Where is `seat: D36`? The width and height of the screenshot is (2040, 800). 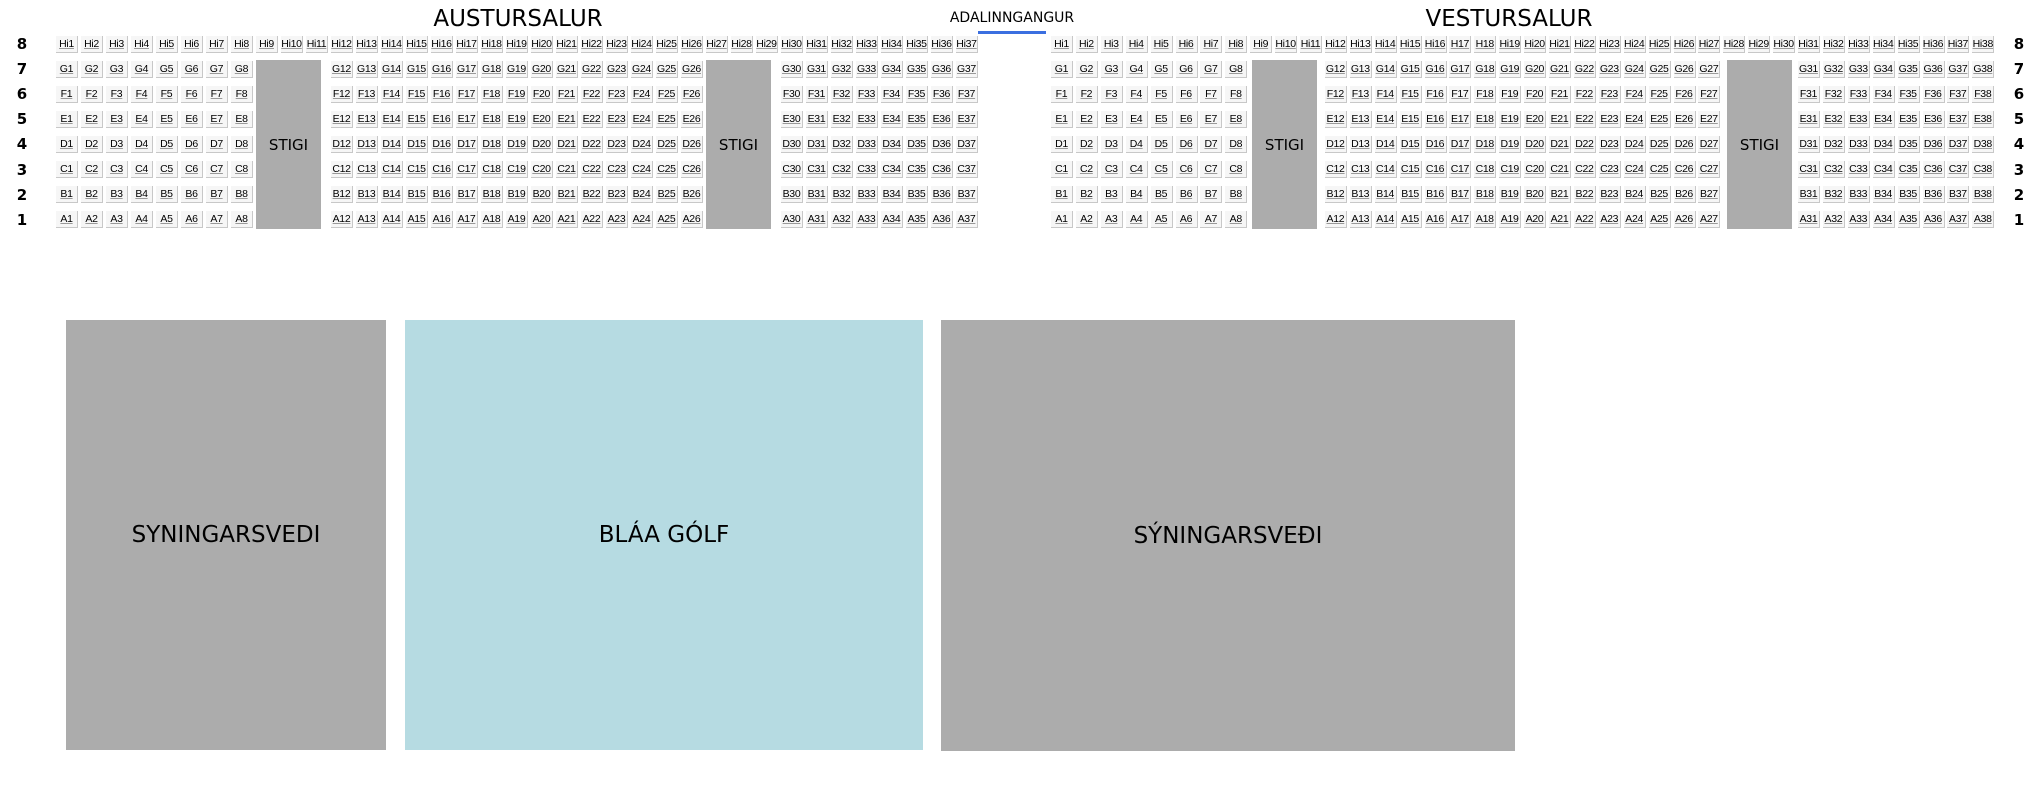
seat: D36 is located at coordinates (942, 144).